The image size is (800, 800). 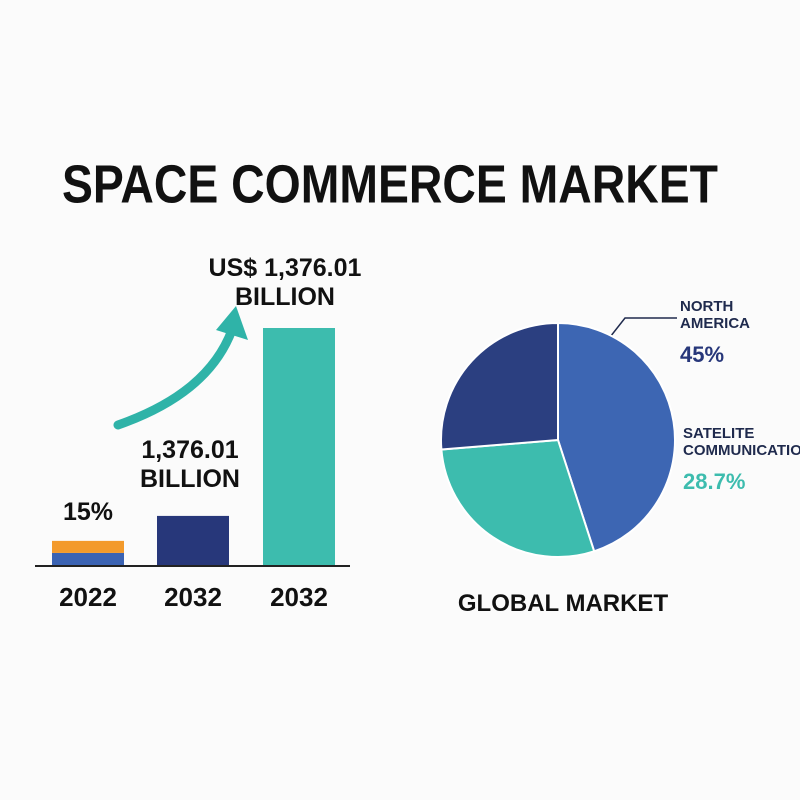 I want to click on annotation: US$ 1,376.01 BILLION, so click(x=285, y=282).